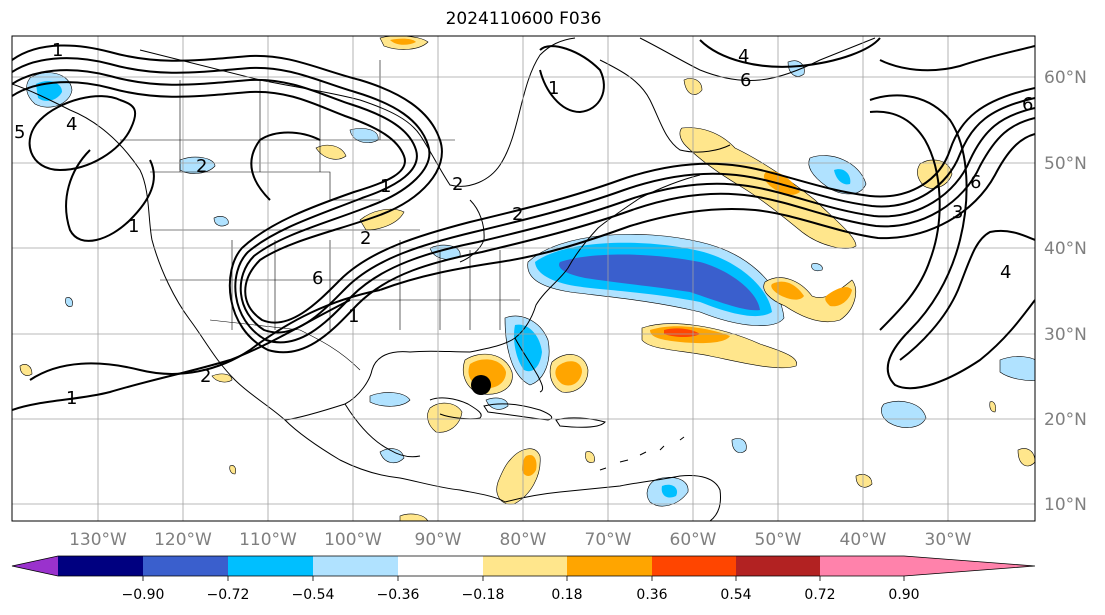 The height and width of the screenshot is (615, 1105). I want to click on colorbar-tick-label: −0.18, so click(483, 595).